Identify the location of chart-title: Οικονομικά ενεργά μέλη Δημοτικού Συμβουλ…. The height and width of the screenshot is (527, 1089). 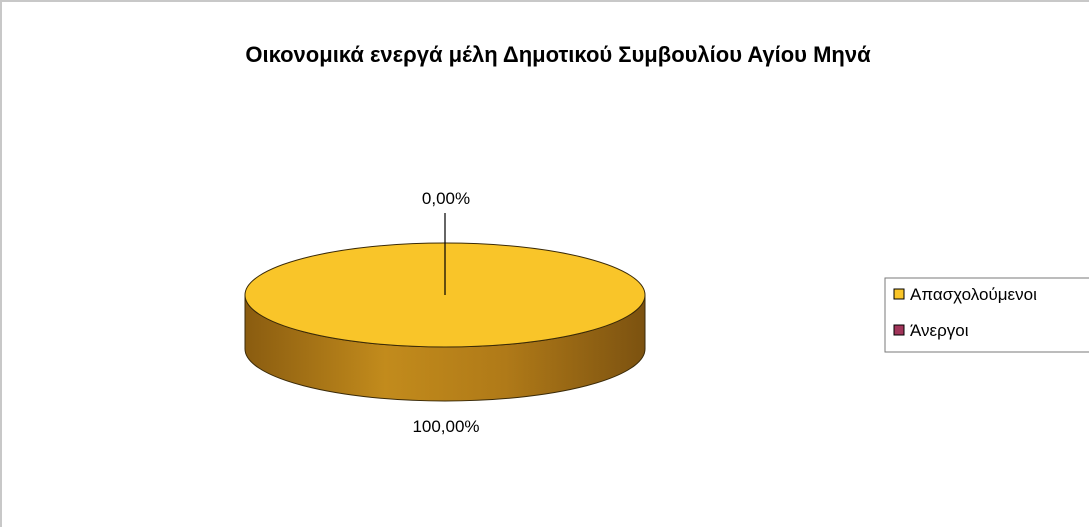
(558, 54).